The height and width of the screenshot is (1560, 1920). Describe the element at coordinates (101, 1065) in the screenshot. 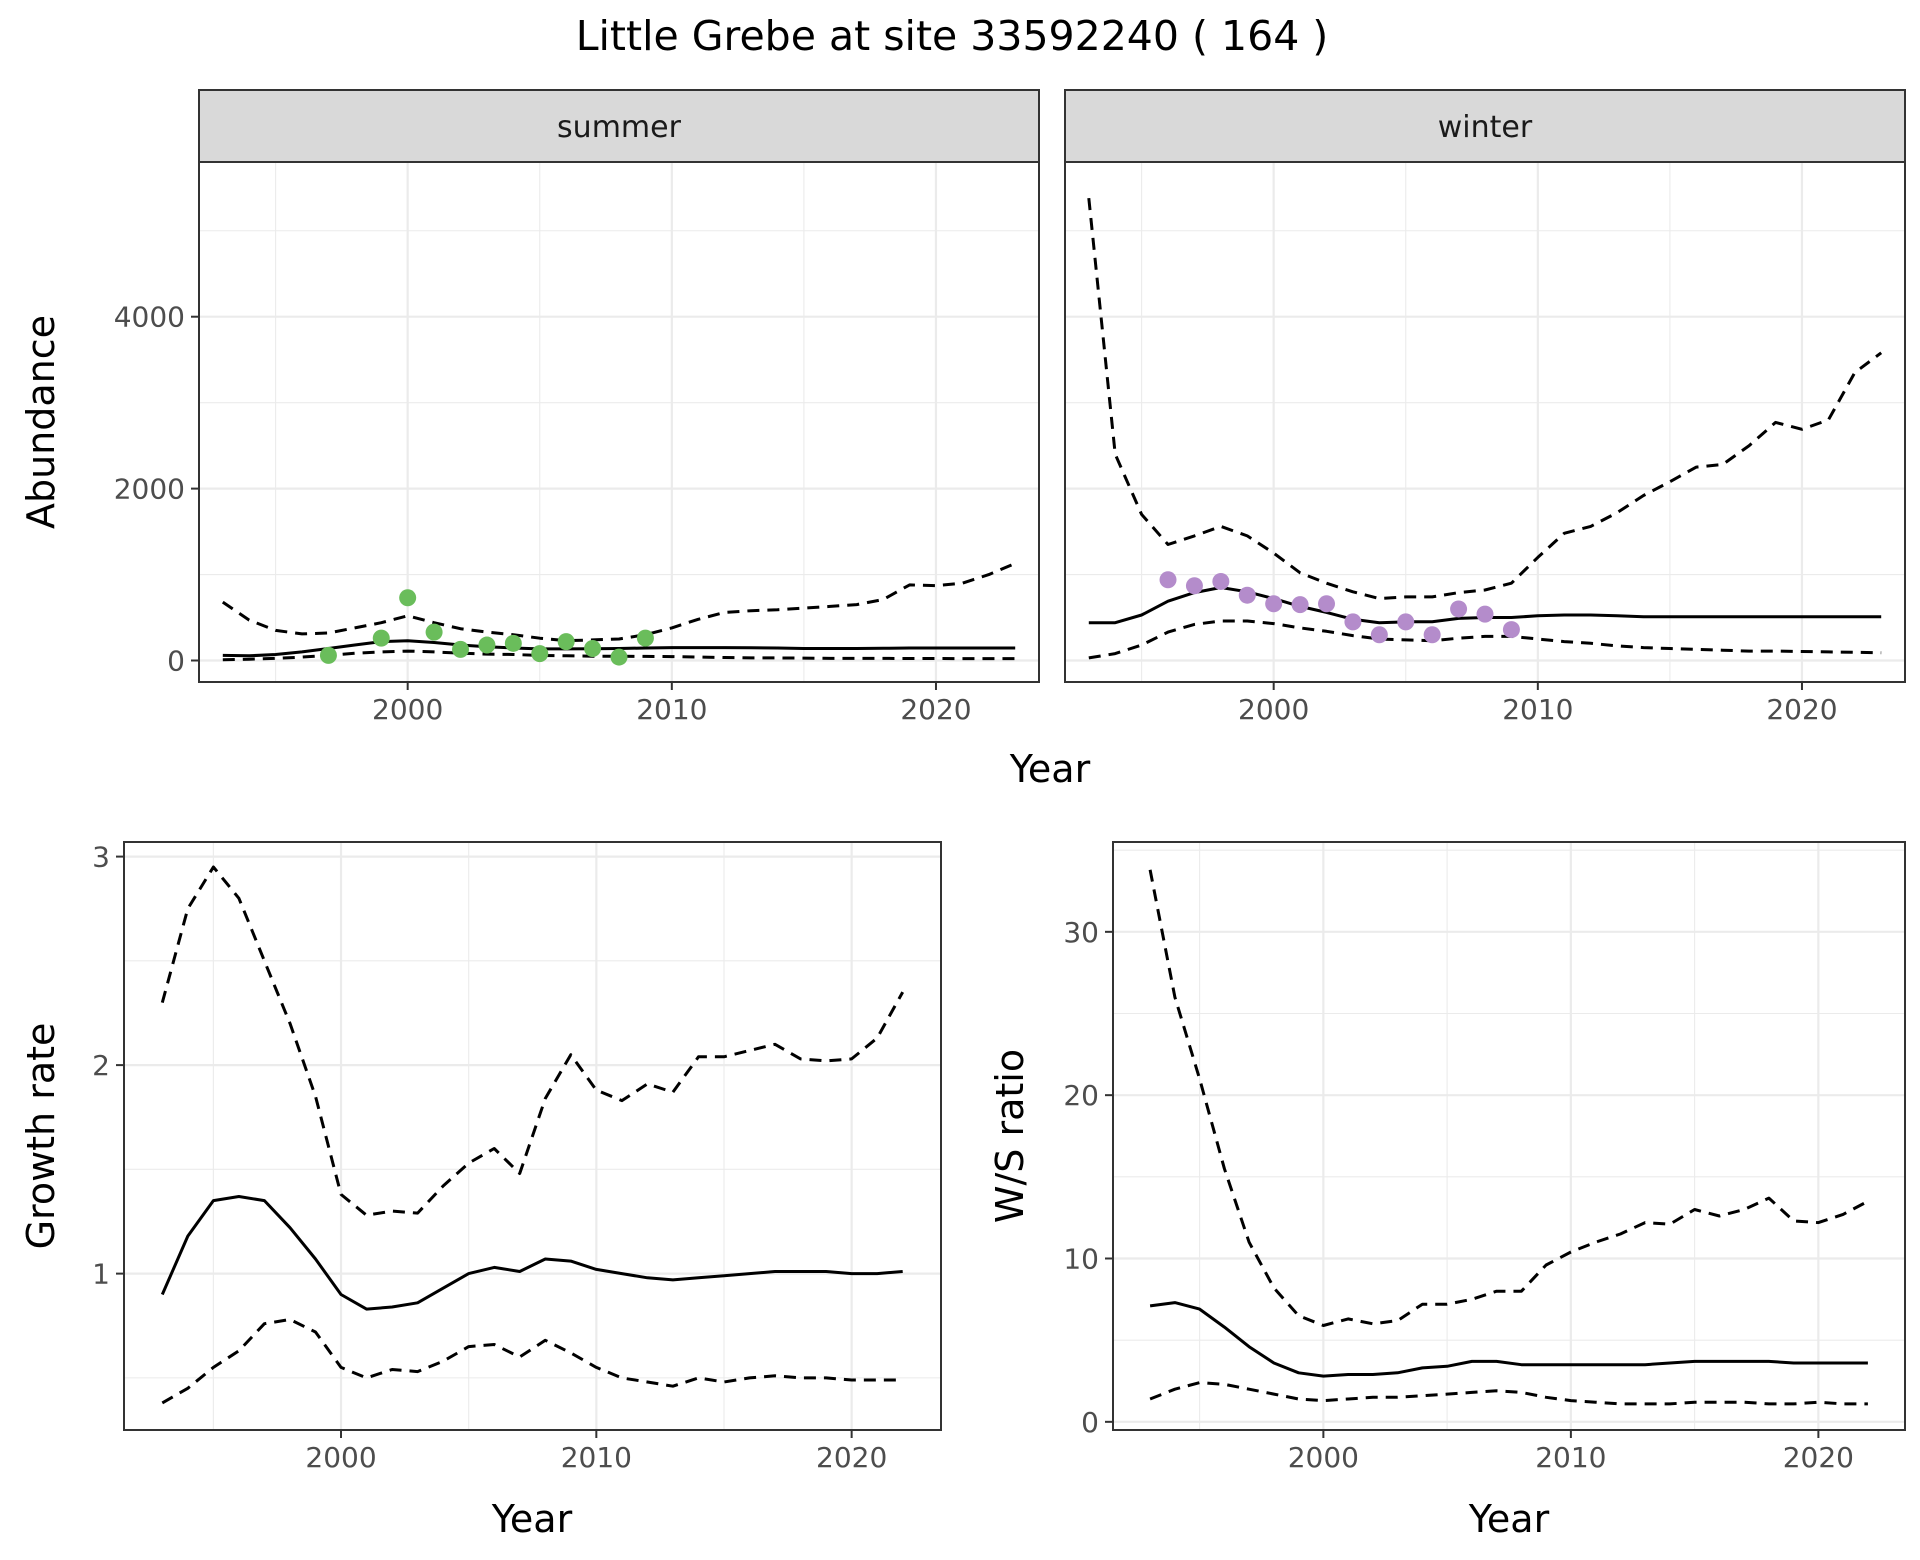

I see `y-tick-label: 2` at that location.